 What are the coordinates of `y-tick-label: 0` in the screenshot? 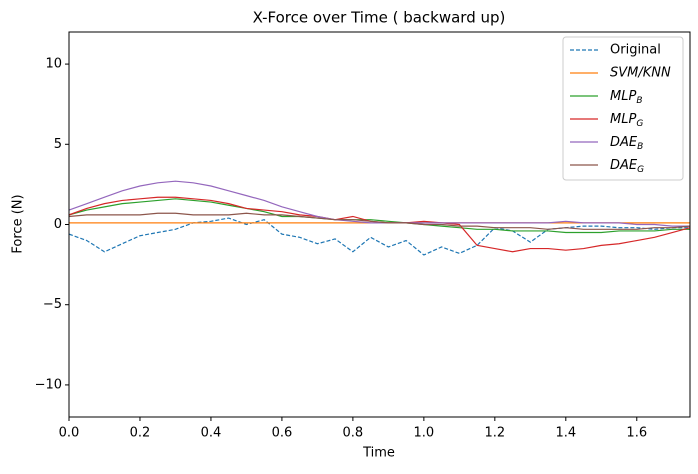 It's located at (58, 224).